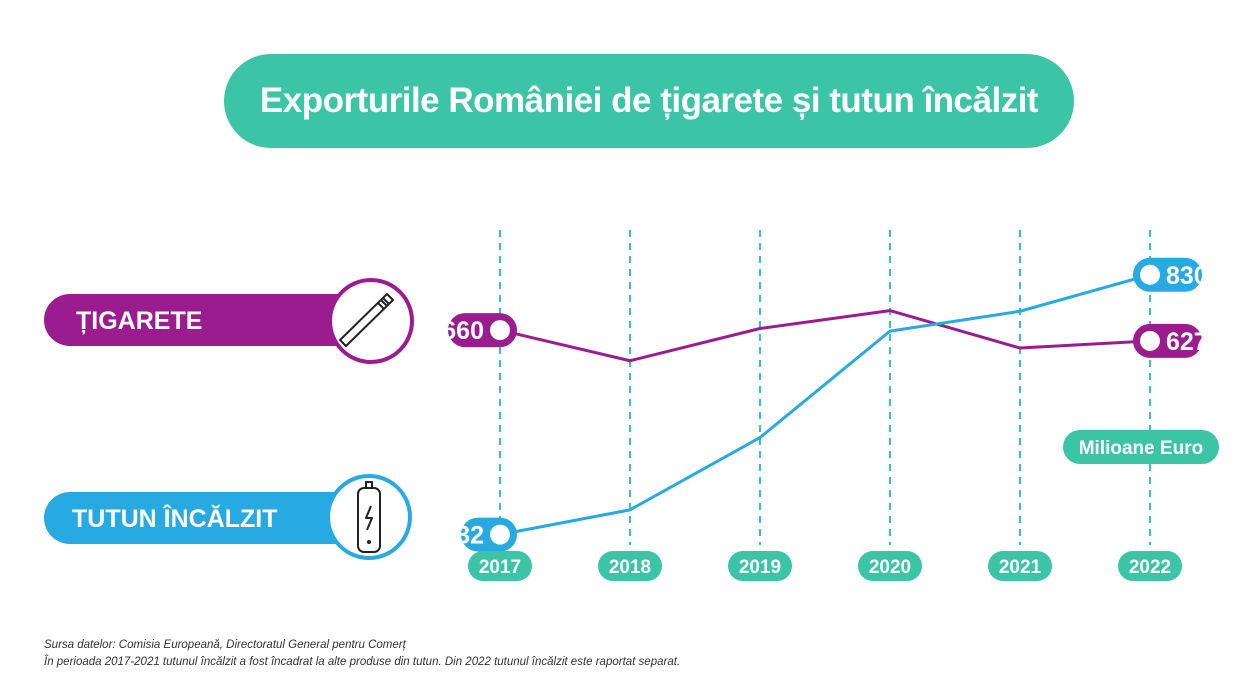  I want to click on x-tick-label-2018: 2018, so click(630, 567).